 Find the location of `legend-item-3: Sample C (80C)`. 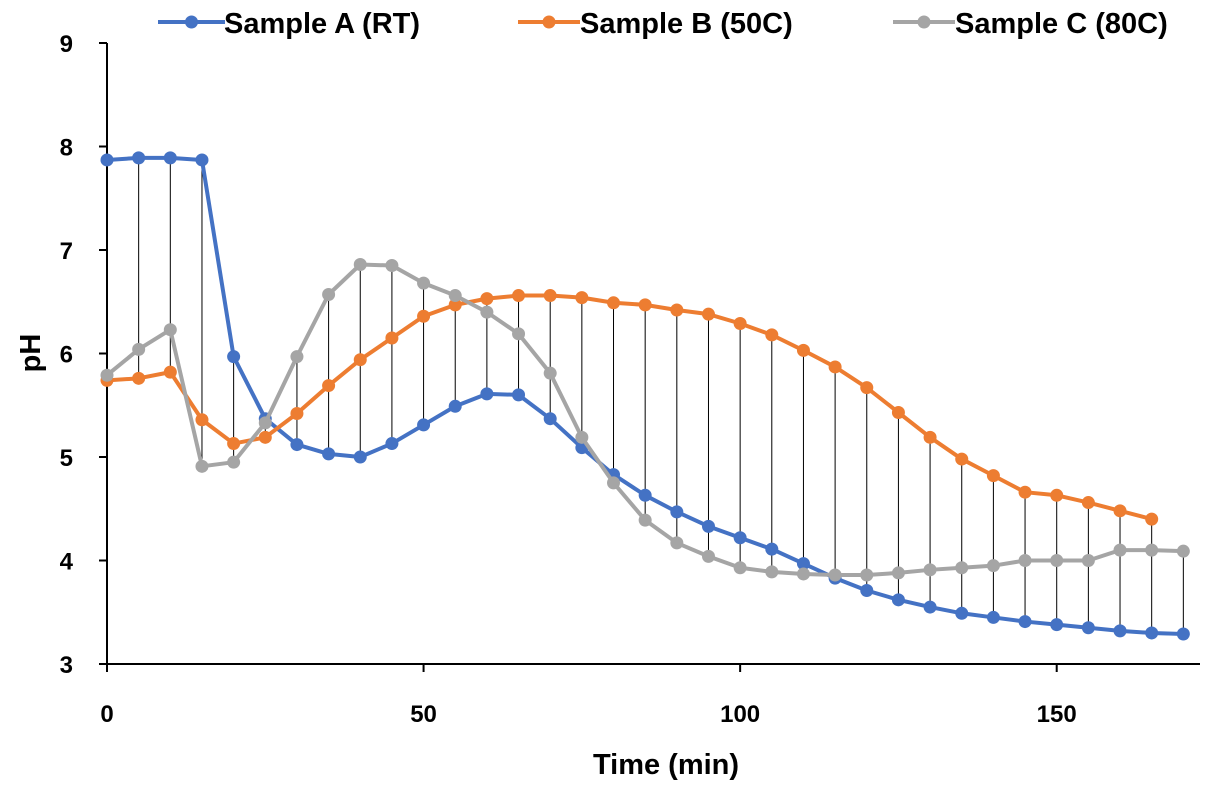

legend-item-3: Sample C (80C) is located at coordinates (1030, 24).